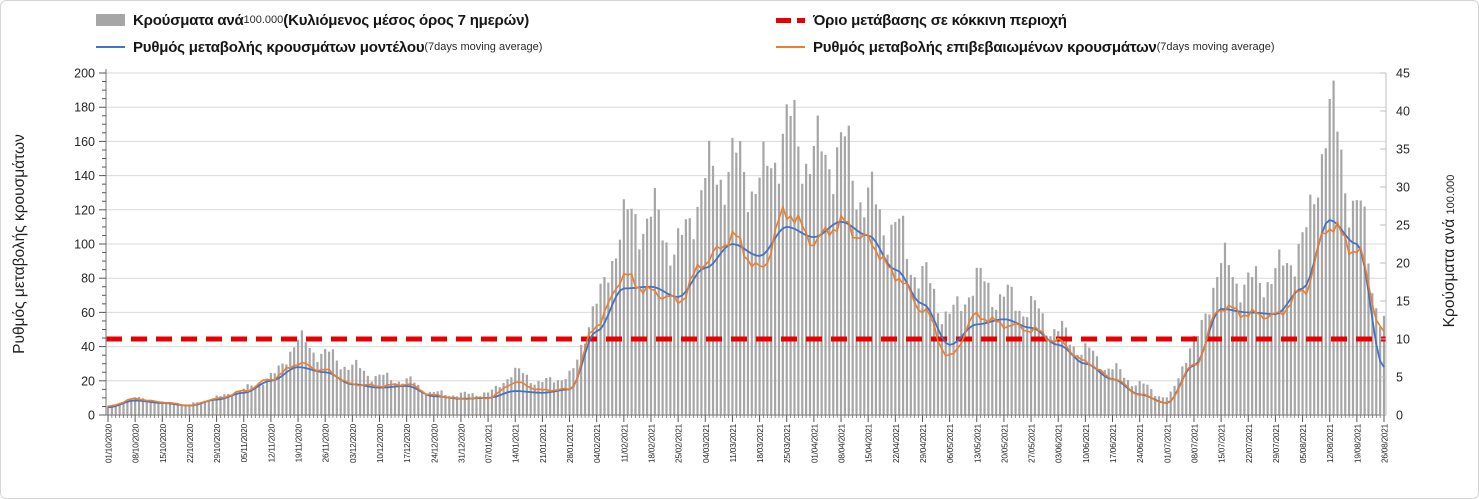 The width and height of the screenshot is (1479, 499). What do you see at coordinates (1330, 443) in the screenshot?
I see `svg-text: 12/08/2021` at bounding box center [1330, 443].